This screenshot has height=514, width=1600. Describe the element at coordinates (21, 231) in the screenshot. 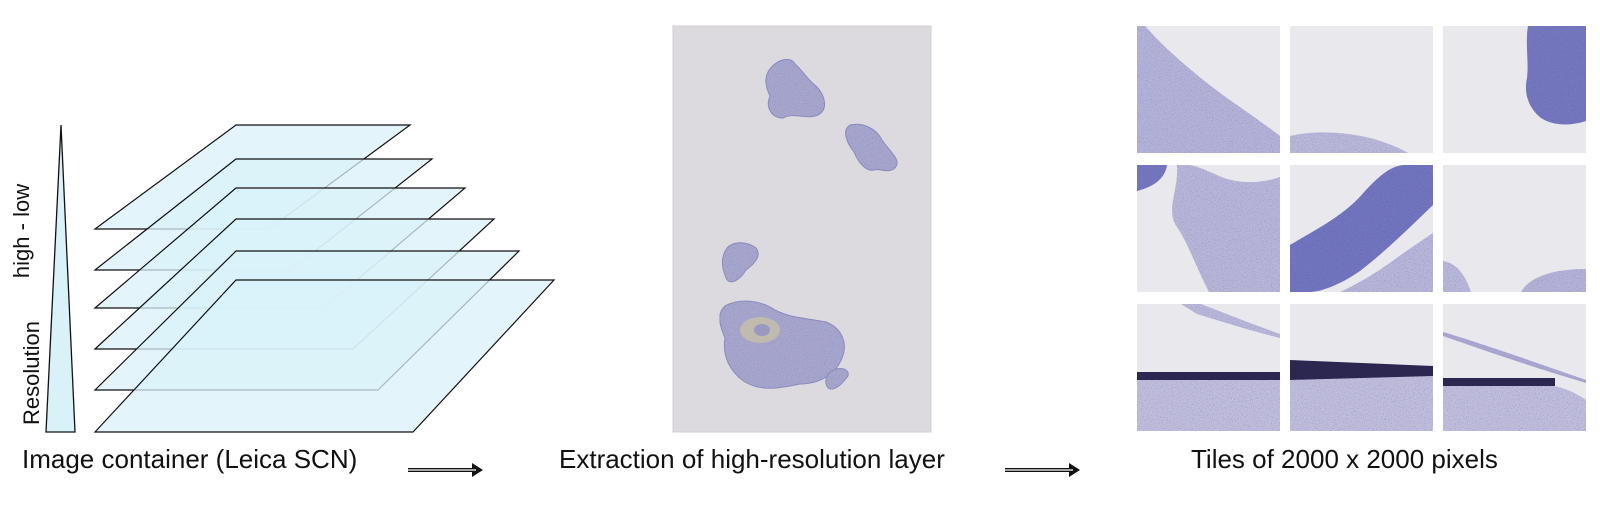

I see `resolution-range-label: high - low` at that location.